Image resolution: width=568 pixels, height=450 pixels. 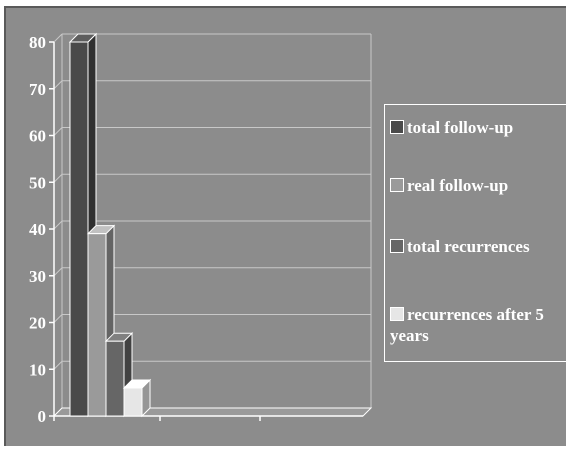 What do you see at coordinates (97, 325) in the screenshot?
I see `bar-real-follow-up` at bounding box center [97, 325].